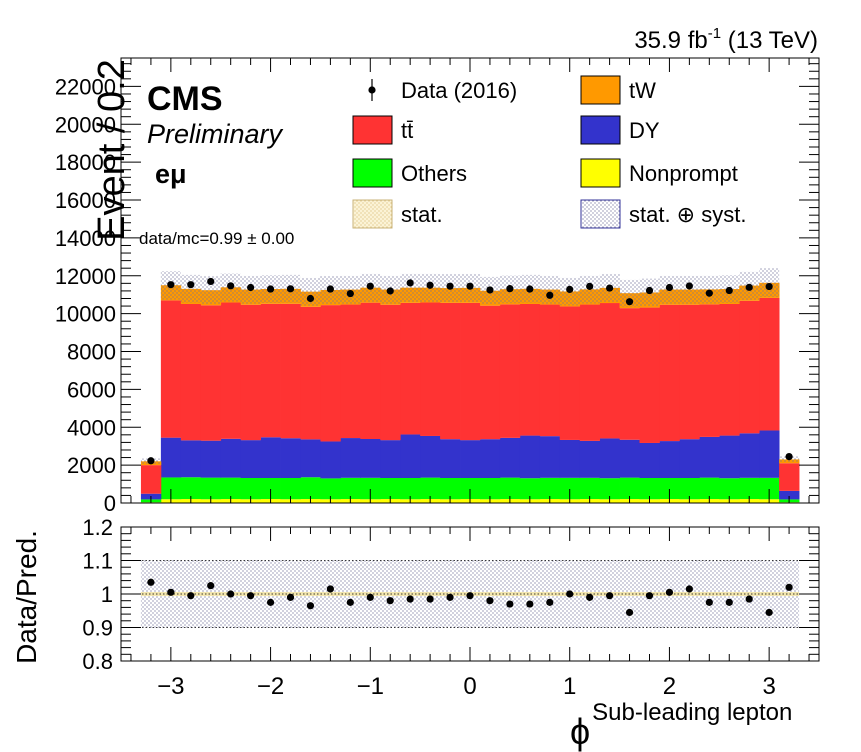  What do you see at coordinates (97, 628) in the screenshot?
I see `ratio-y-tick-label: 0.9` at bounding box center [97, 628].